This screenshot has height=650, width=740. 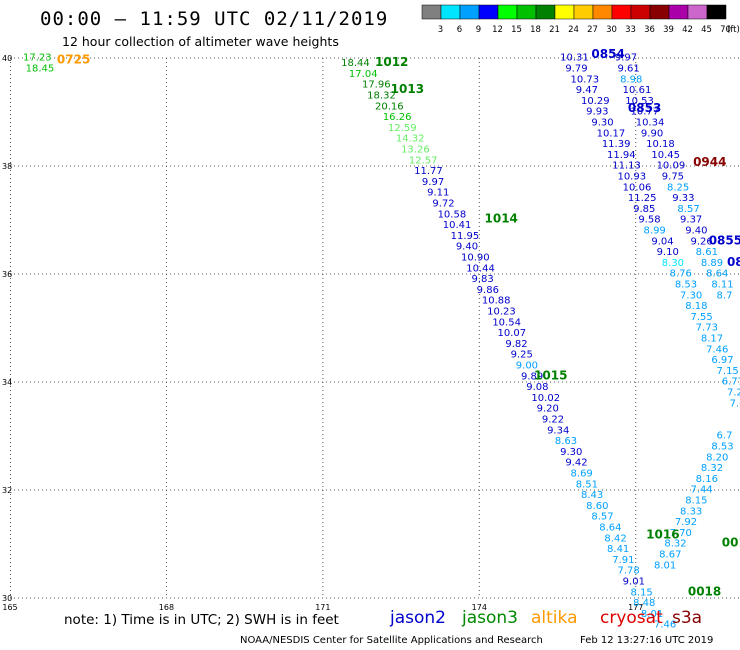 What do you see at coordinates (652, 133) in the screenshot?
I see `wave-height-point: 9.90` at bounding box center [652, 133].